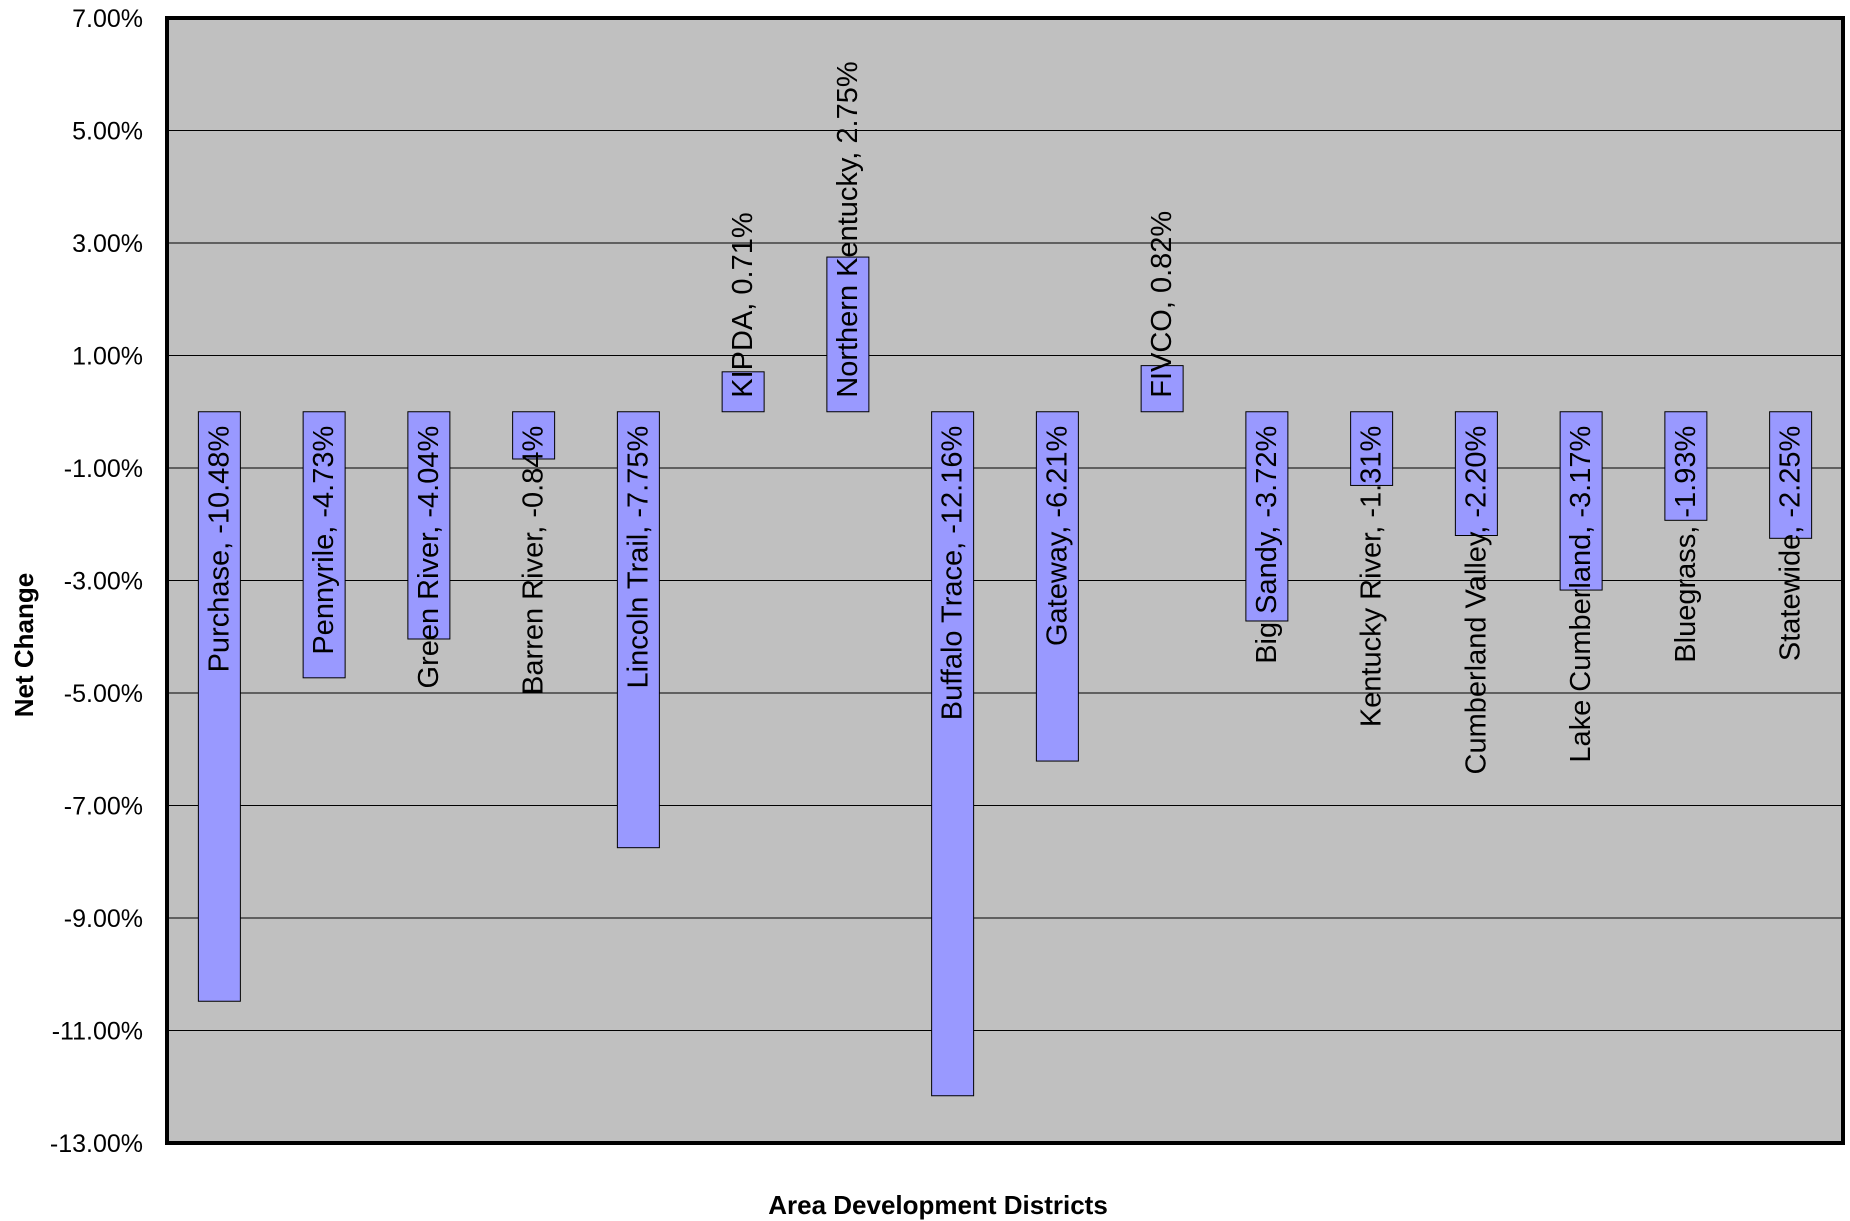 This screenshot has width=1850, height=1221. What do you see at coordinates (1162, 304) in the screenshot?
I see `data-label: FIVCO, 0.82%` at bounding box center [1162, 304].